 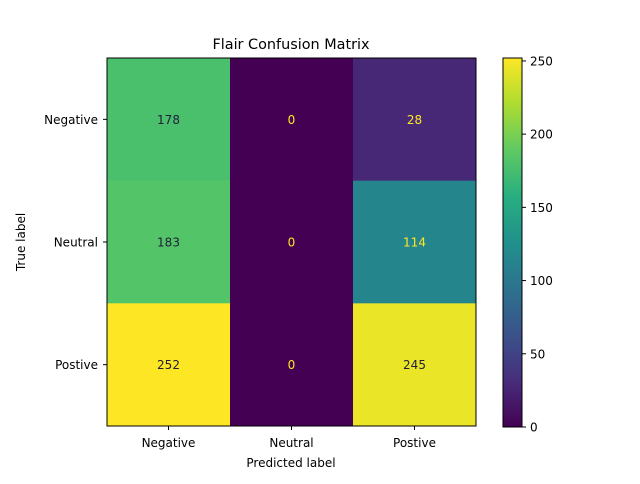 I want to click on colorbar-tick-label: 0, so click(x=534, y=428).